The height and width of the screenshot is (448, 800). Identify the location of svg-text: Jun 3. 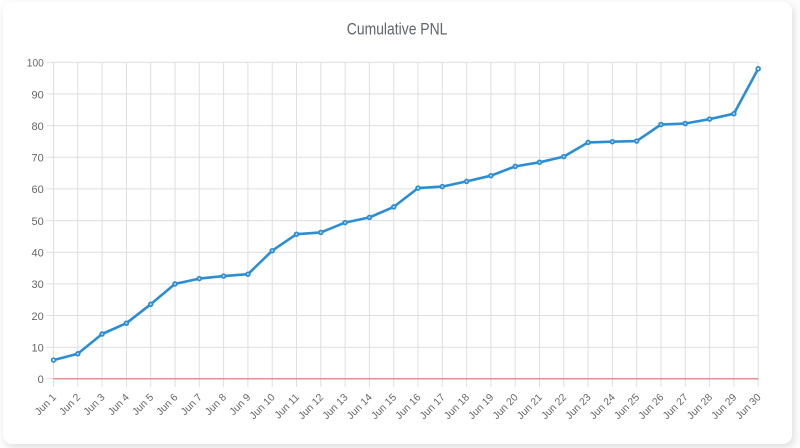
(95, 405).